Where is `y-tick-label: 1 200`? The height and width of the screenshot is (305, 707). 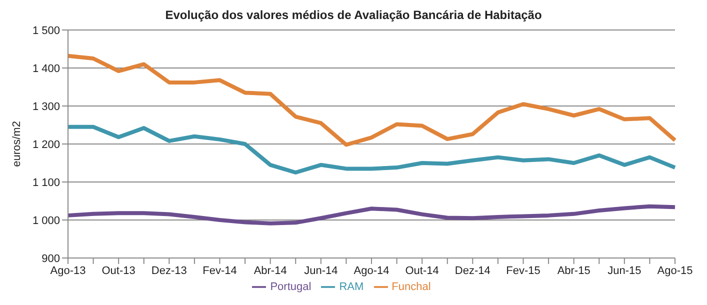
y-tick-label: 1 200 is located at coordinates (46, 144).